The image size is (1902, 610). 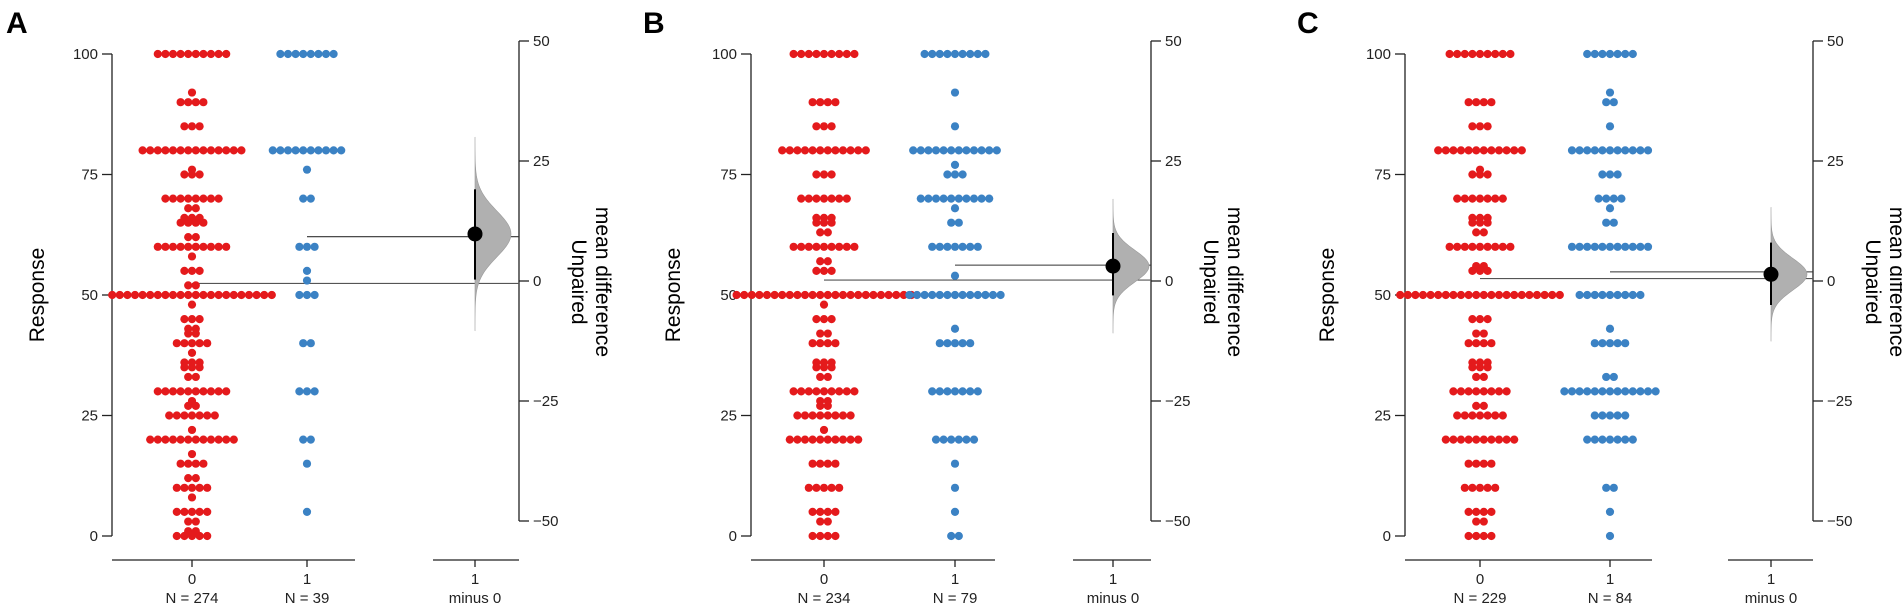 What do you see at coordinates (1480, 579) in the screenshot?
I see `x-tick-label: 0` at bounding box center [1480, 579].